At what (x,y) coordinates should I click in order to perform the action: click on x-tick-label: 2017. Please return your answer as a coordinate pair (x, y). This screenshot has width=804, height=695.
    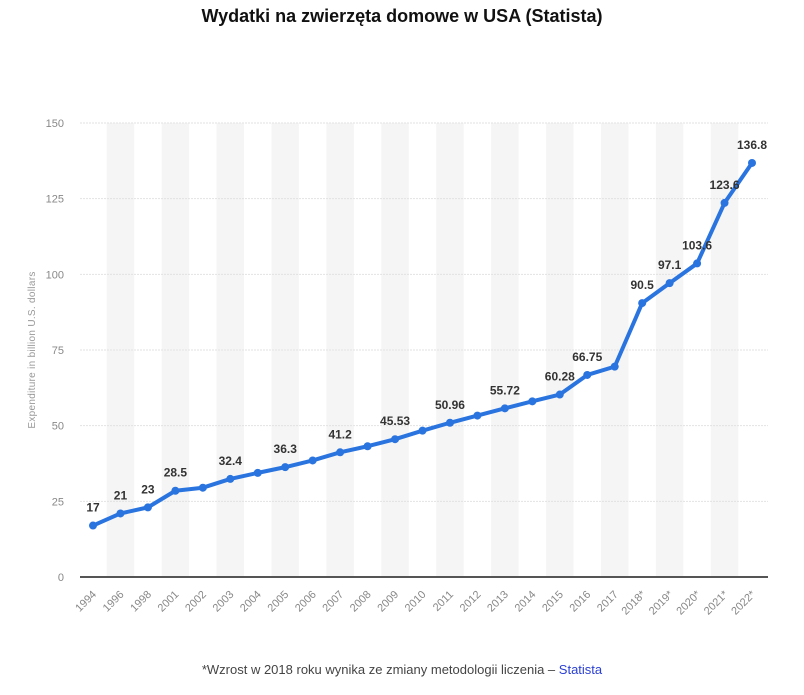
    Looking at the image, I should click on (608, 602).